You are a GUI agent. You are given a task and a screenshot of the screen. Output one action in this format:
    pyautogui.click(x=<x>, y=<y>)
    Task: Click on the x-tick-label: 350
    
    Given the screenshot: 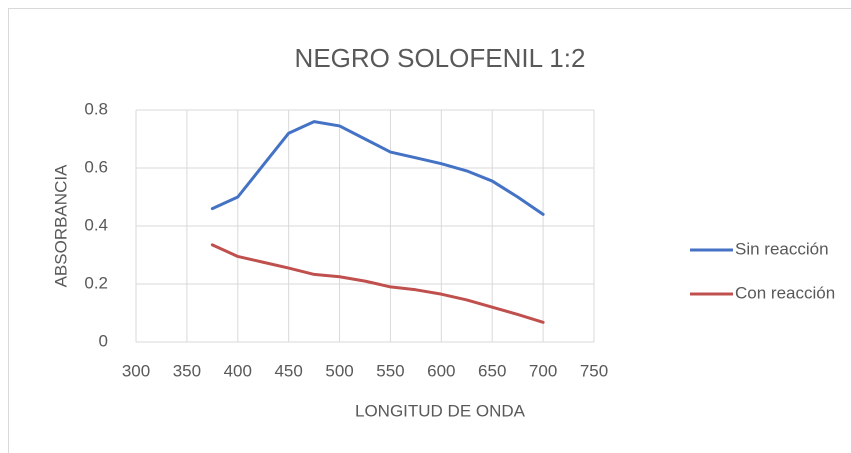 What is the action you would take?
    pyautogui.click(x=187, y=370)
    